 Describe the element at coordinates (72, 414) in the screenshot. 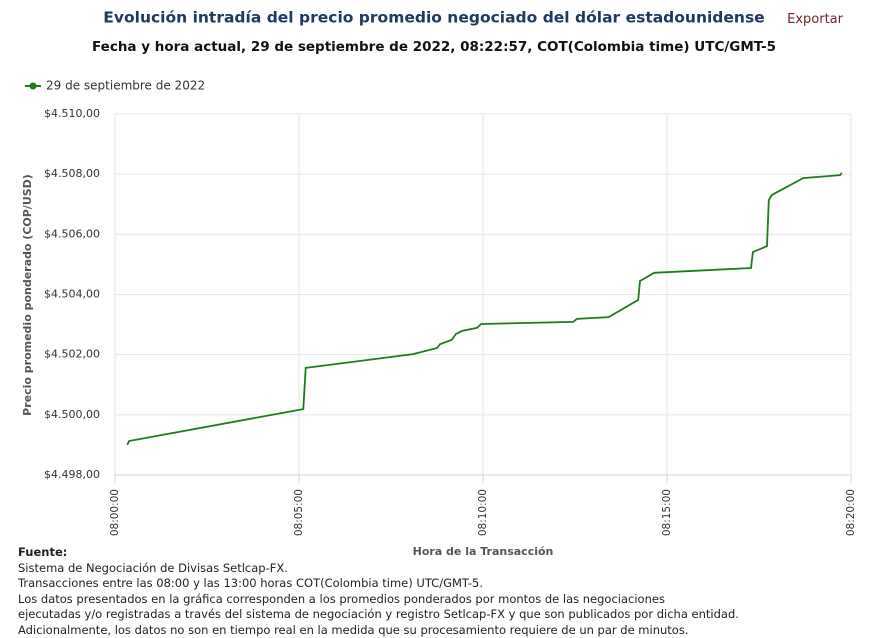

I see `y-tick-label: $4.500,00` at that location.